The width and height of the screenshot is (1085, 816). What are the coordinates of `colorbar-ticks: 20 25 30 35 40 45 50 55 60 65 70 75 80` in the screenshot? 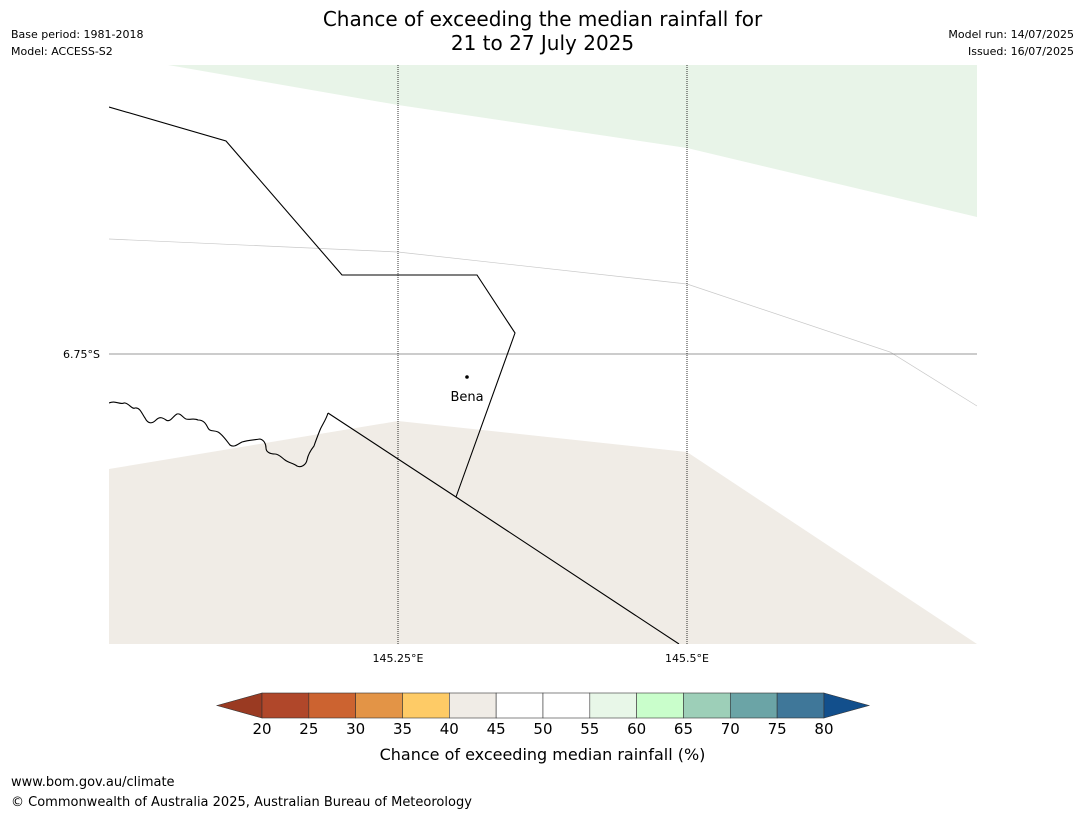 It's located at (542, 729).